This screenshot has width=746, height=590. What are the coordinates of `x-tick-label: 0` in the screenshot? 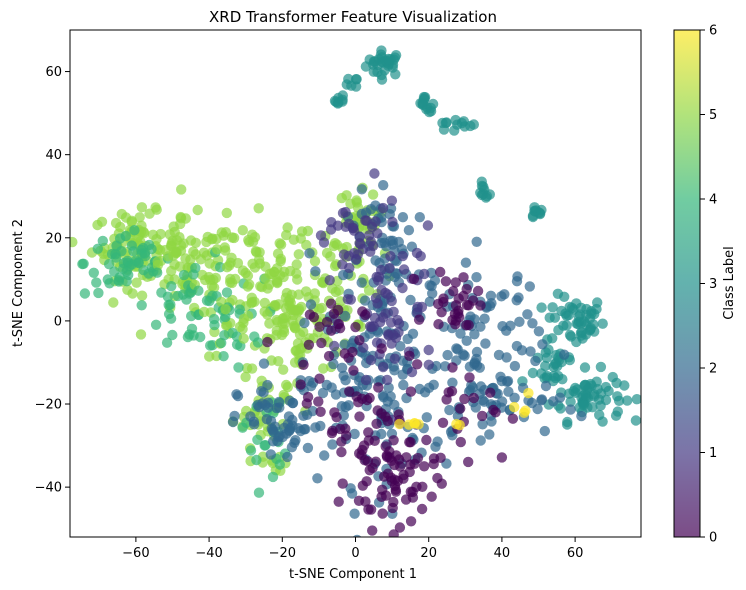 It's located at (355, 553).